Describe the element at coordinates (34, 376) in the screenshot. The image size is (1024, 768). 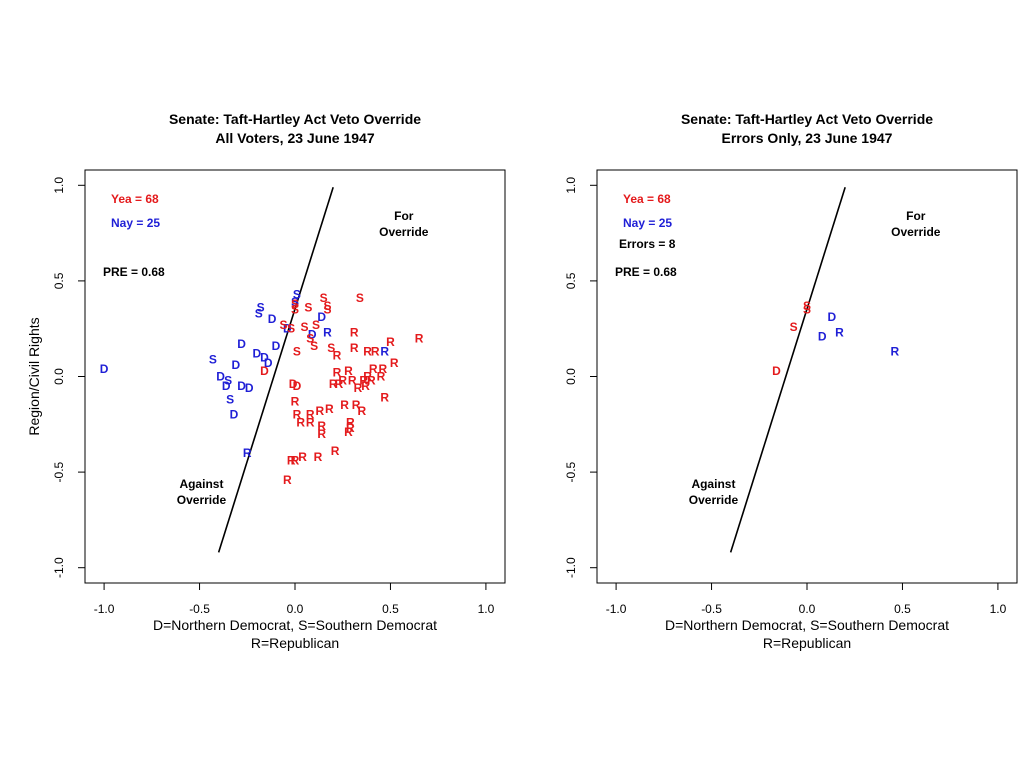
I see `y-axis-label: Region/Civil Rights` at that location.